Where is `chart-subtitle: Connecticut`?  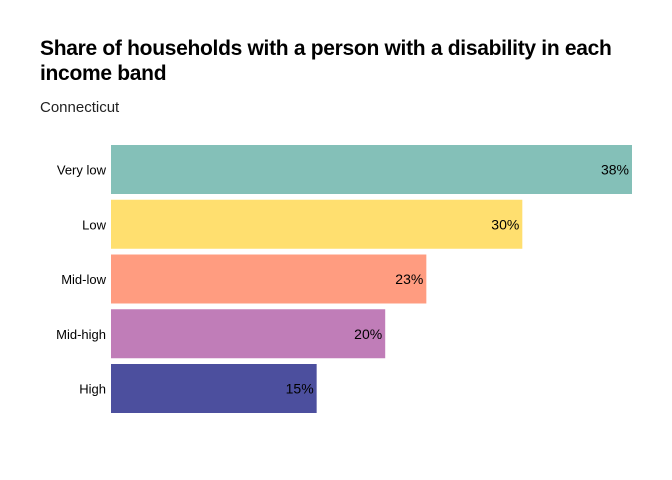 chart-subtitle: Connecticut is located at coordinates (80, 107).